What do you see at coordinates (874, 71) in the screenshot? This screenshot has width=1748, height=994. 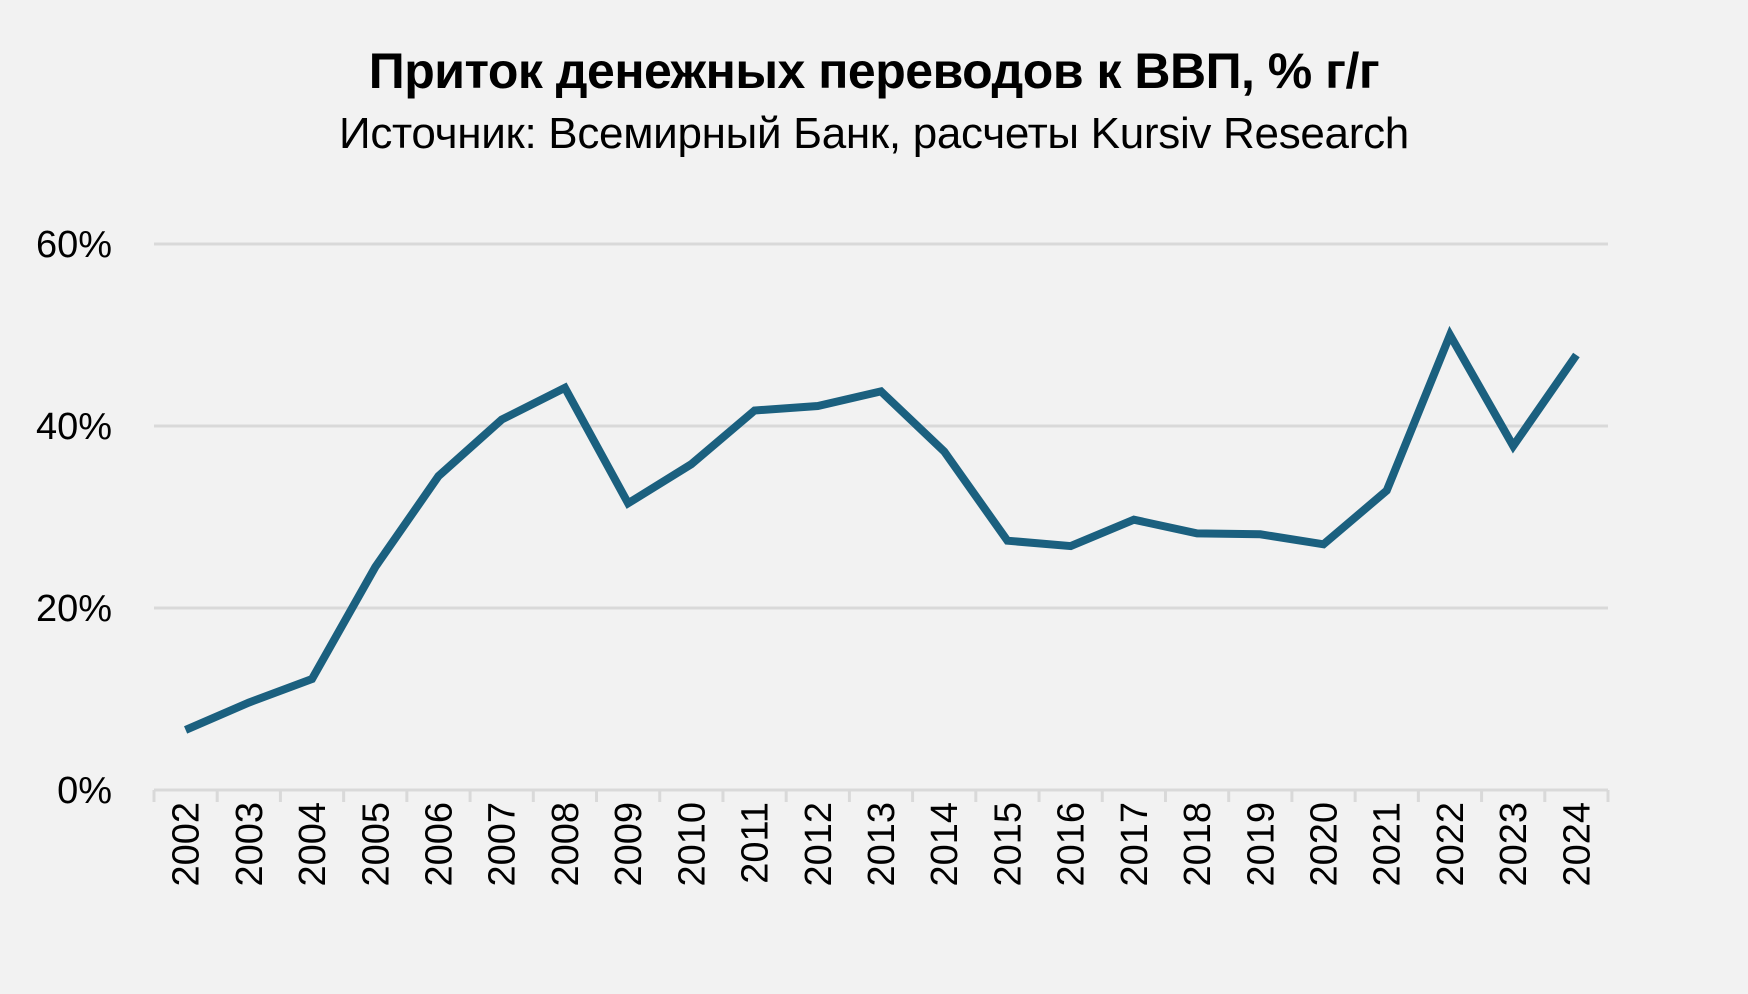 I see `chart-title: Приток денежных переводов к ВВП, % г/г` at bounding box center [874, 71].